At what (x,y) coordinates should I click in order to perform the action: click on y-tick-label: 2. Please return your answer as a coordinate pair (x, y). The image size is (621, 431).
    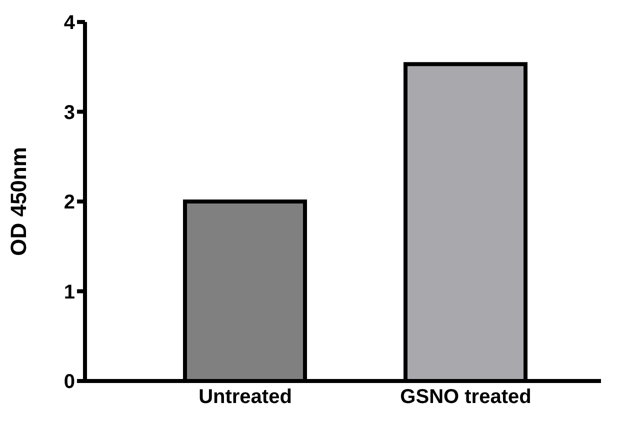
    Looking at the image, I should click on (69, 203).